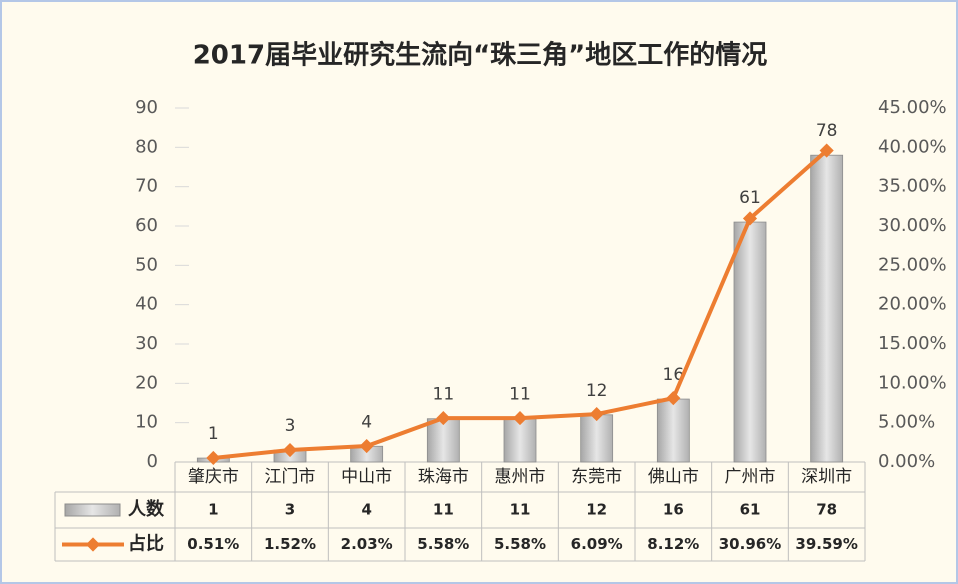 The image size is (958, 584). I want to click on y-tick-label: 10, so click(146, 422).